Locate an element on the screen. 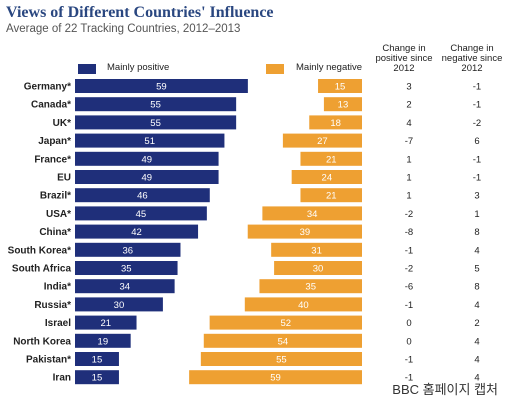 This screenshot has height=410, width=510. bar-negative-label: 40 is located at coordinates (303, 305).